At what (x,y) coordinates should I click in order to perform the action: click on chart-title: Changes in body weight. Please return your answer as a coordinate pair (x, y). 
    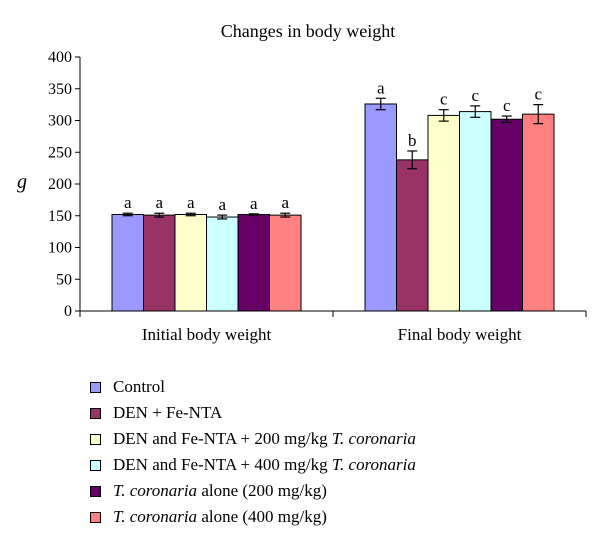
    Looking at the image, I should click on (308, 31).